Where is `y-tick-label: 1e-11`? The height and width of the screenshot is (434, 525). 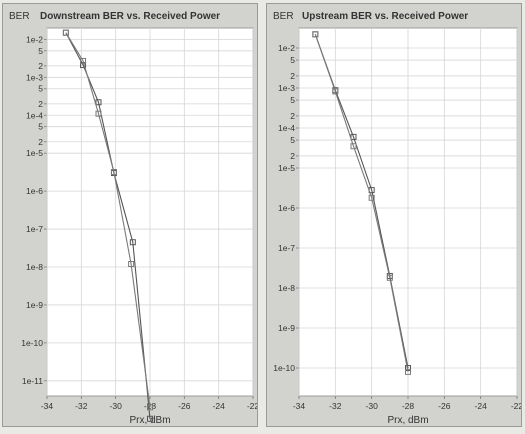
y-tick-label: 1e-11 is located at coordinates (32, 381).